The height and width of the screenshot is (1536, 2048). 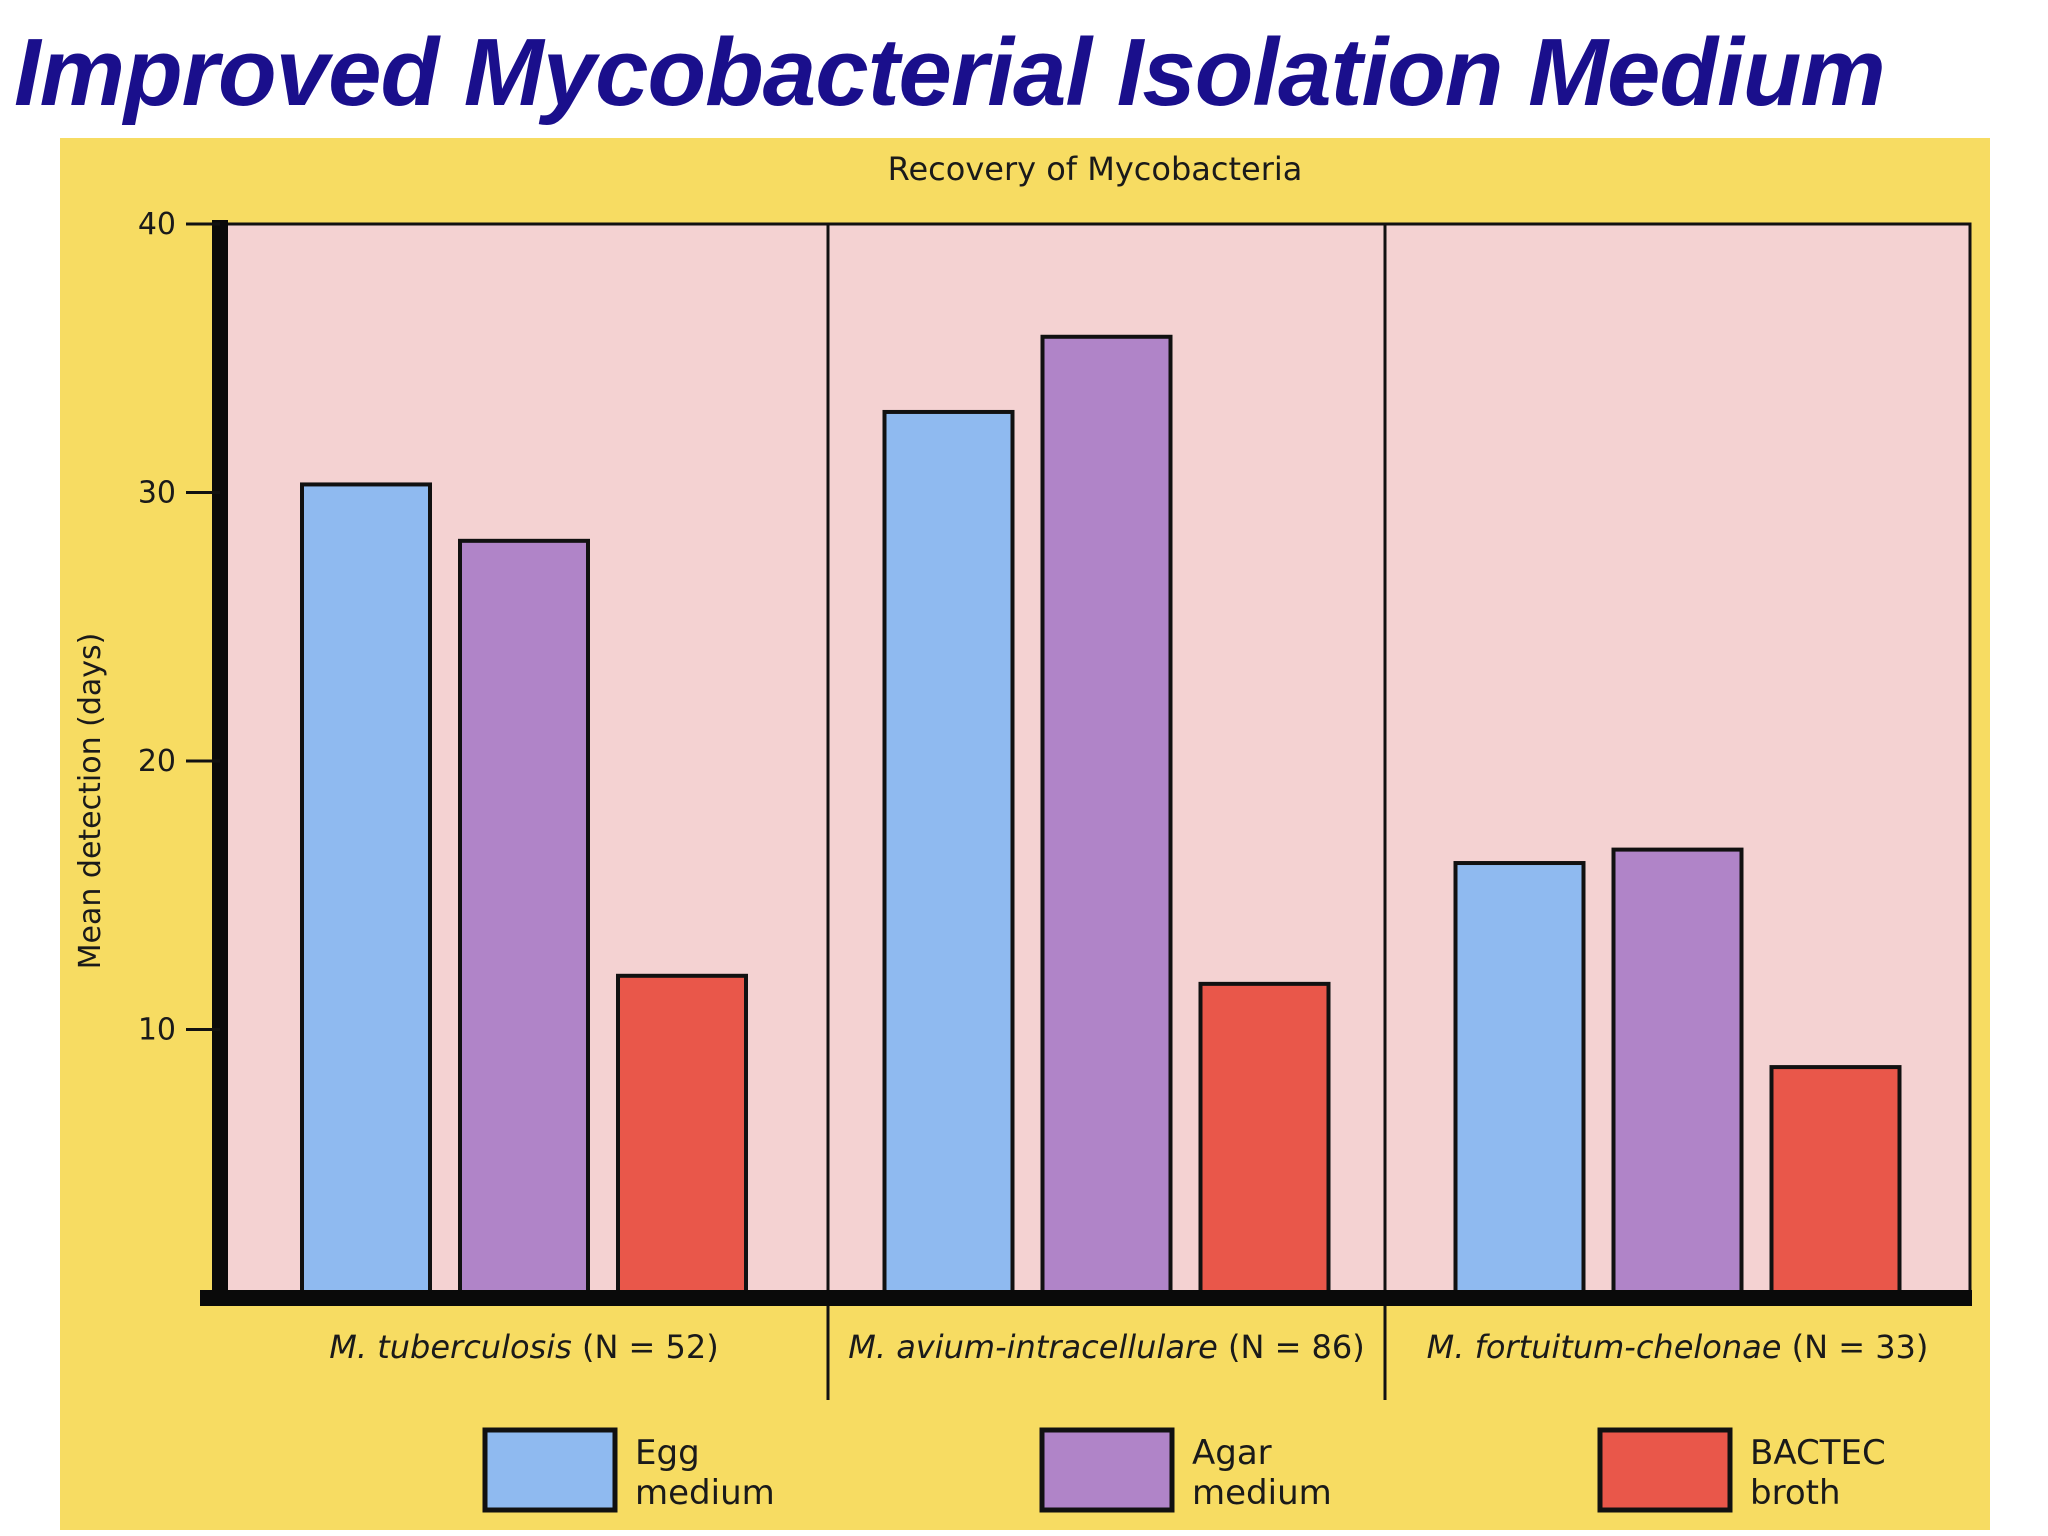 I want to click on y-tick-label: 20, so click(x=157, y=761).